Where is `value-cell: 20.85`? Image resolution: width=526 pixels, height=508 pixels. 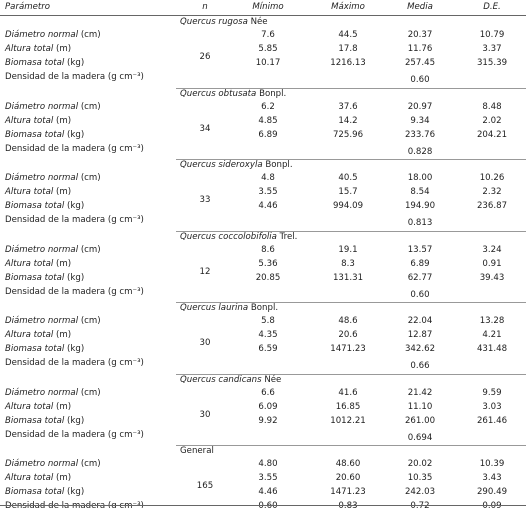 value-cell: 20.85 is located at coordinates (268, 277).